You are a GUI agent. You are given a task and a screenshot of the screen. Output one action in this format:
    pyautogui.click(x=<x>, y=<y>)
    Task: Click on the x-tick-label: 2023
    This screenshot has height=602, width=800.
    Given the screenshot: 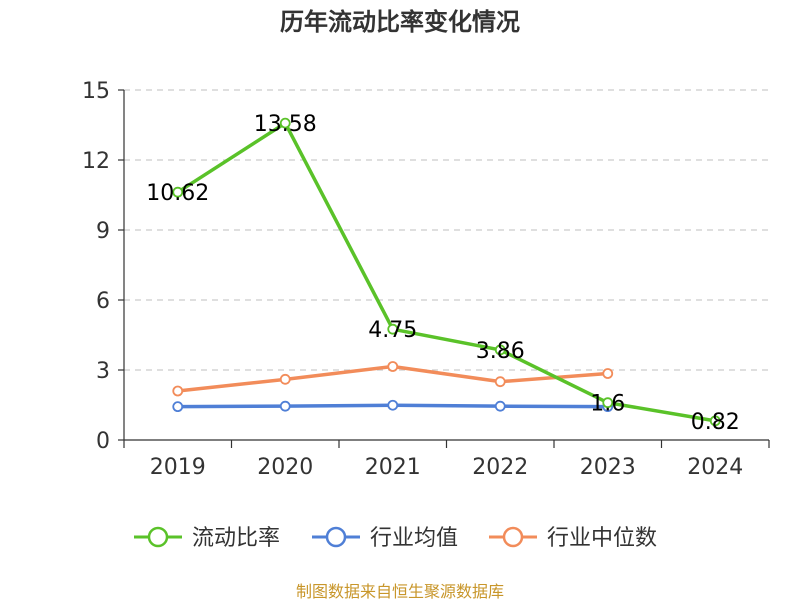 What is the action you would take?
    pyautogui.click(x=608, y=467)
    